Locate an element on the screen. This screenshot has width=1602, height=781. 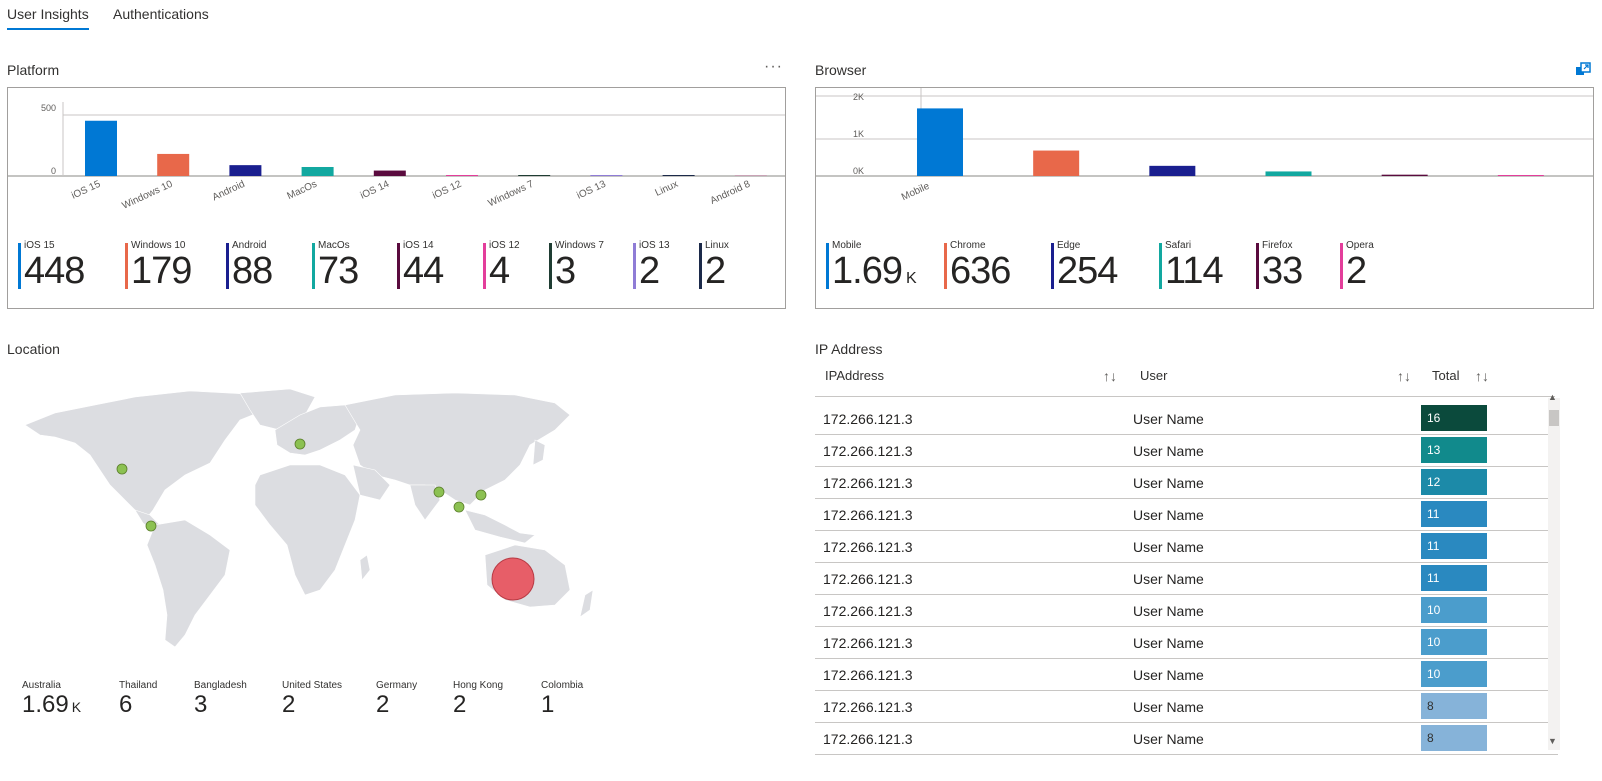
total-cell: 8 is located at coordinates (1454, 706).